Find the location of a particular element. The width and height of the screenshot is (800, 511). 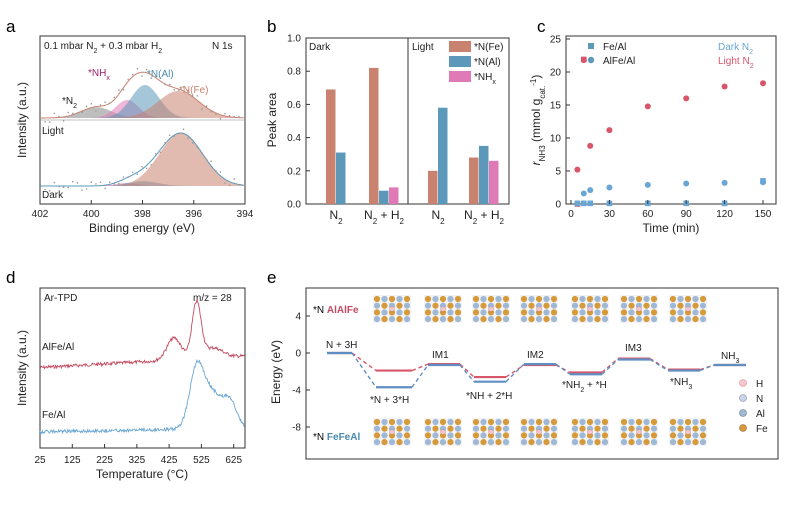

panel-d-xtick-label: 425 is located at coordinates (169, 460).